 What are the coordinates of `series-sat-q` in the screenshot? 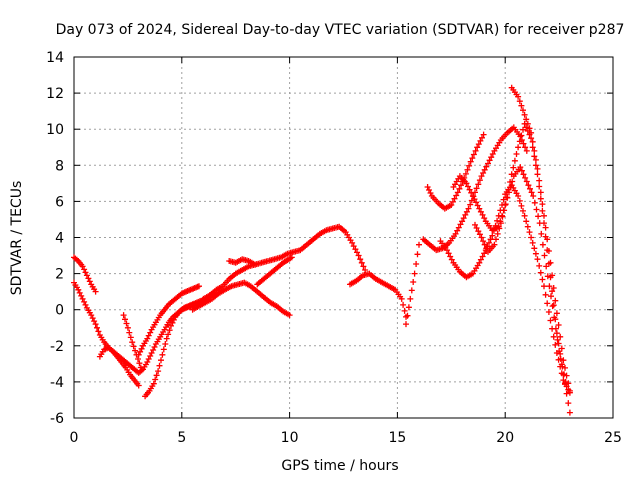 It's located at (520, 274).